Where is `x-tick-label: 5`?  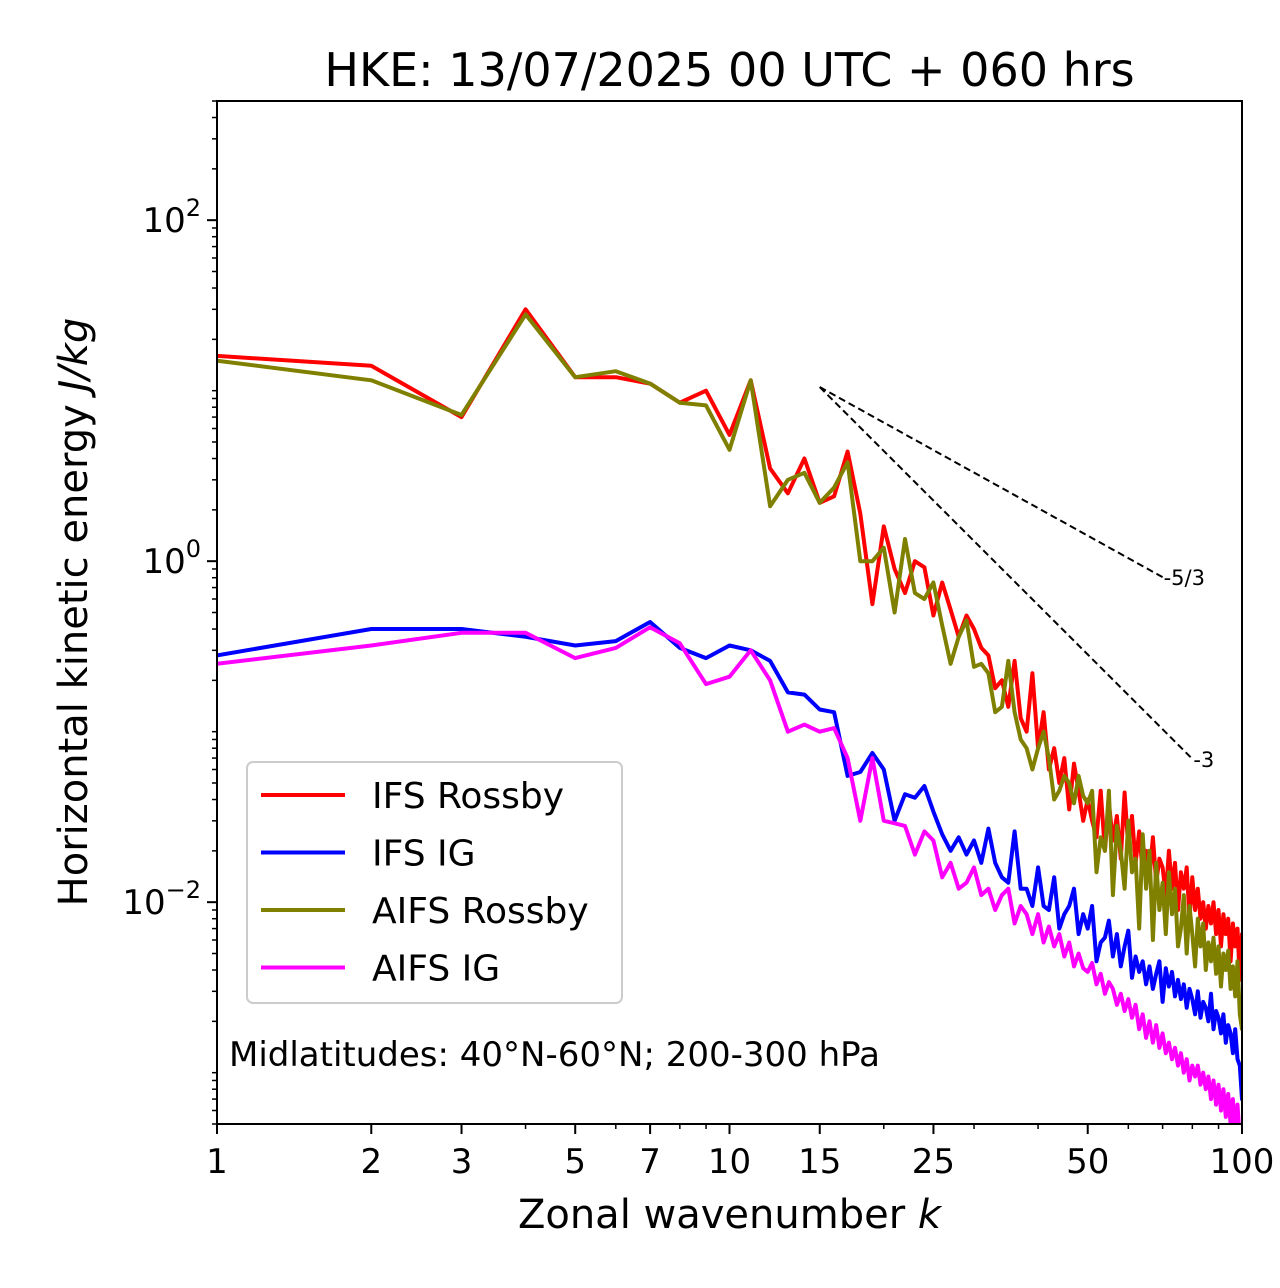
x-tick-label: 5 is located at coordinates (575, 1162).